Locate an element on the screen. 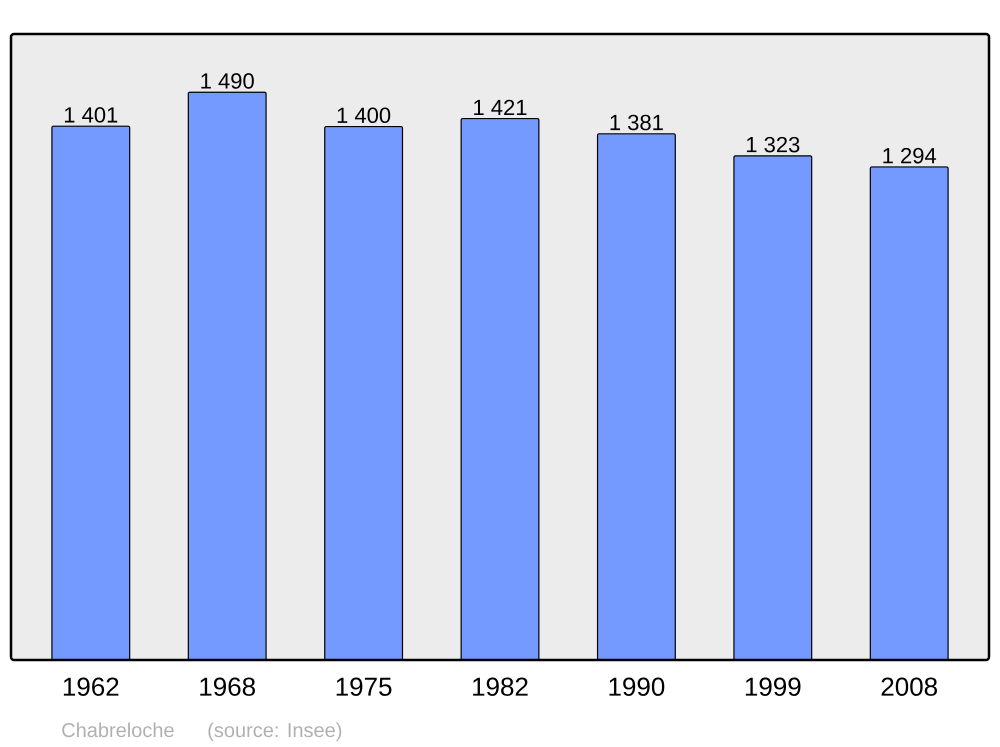 This screenshot has width=1000, height=747. x-tick-label: 1999 is located at coordinates (773, 687).